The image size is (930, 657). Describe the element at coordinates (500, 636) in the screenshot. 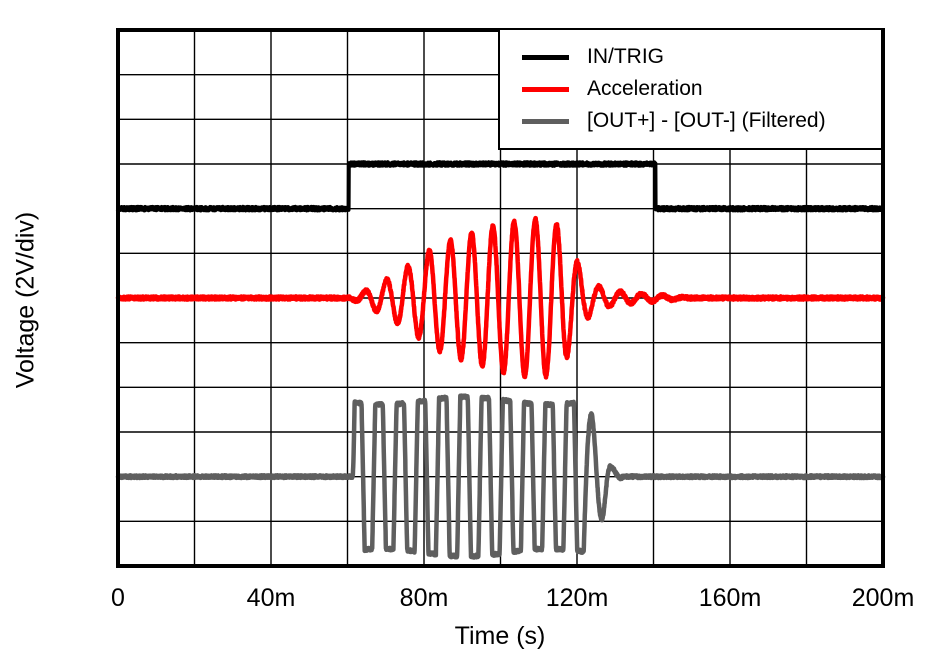

I see `x-axis-label: Time (s)` at that location.